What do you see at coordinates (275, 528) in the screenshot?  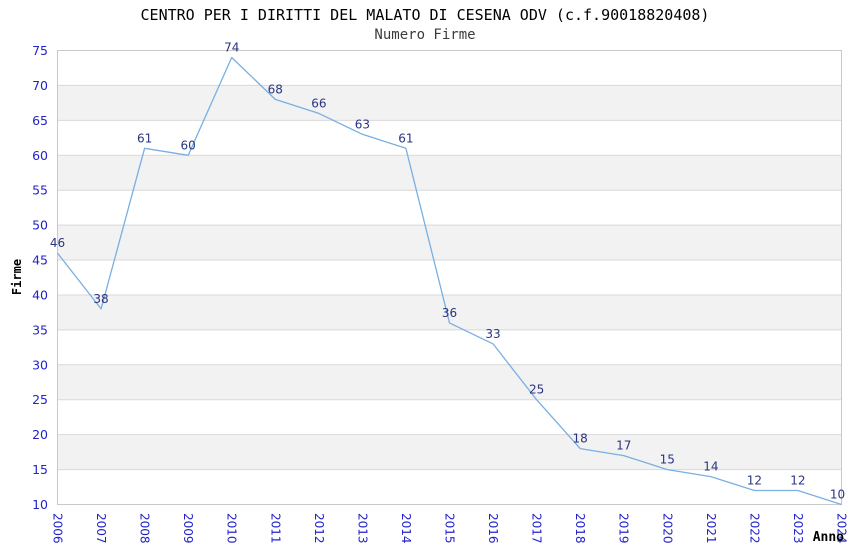 I see `x-tick-label: 2011` at bounding box center [275, 528].